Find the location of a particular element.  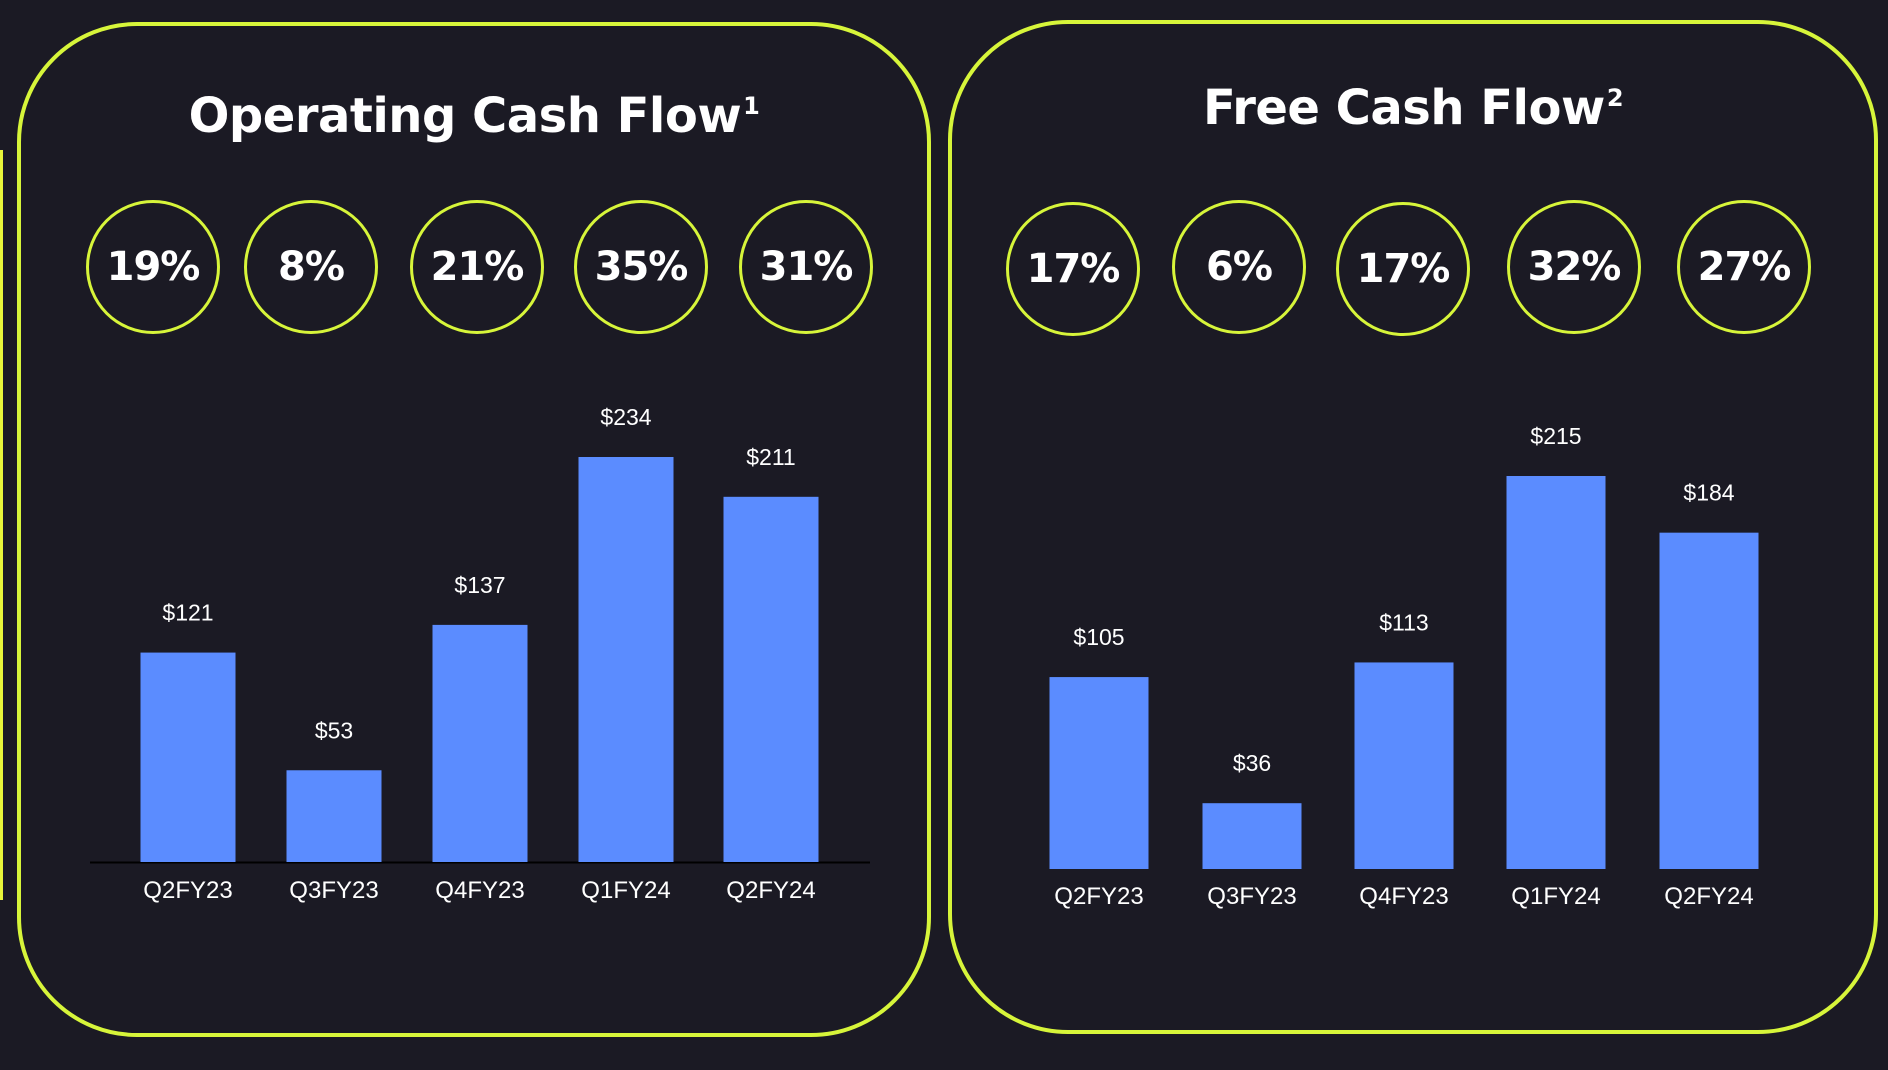

fcf-category-label: Q2FY24 is located at coordinates (1708, 896).